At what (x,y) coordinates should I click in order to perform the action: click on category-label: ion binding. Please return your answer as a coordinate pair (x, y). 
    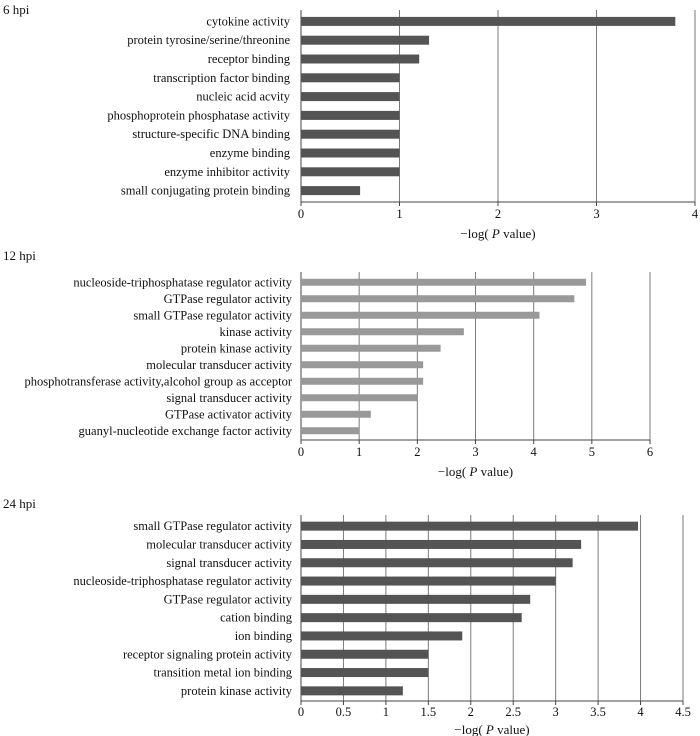
    Looking at the image, I should click on (264, 636).